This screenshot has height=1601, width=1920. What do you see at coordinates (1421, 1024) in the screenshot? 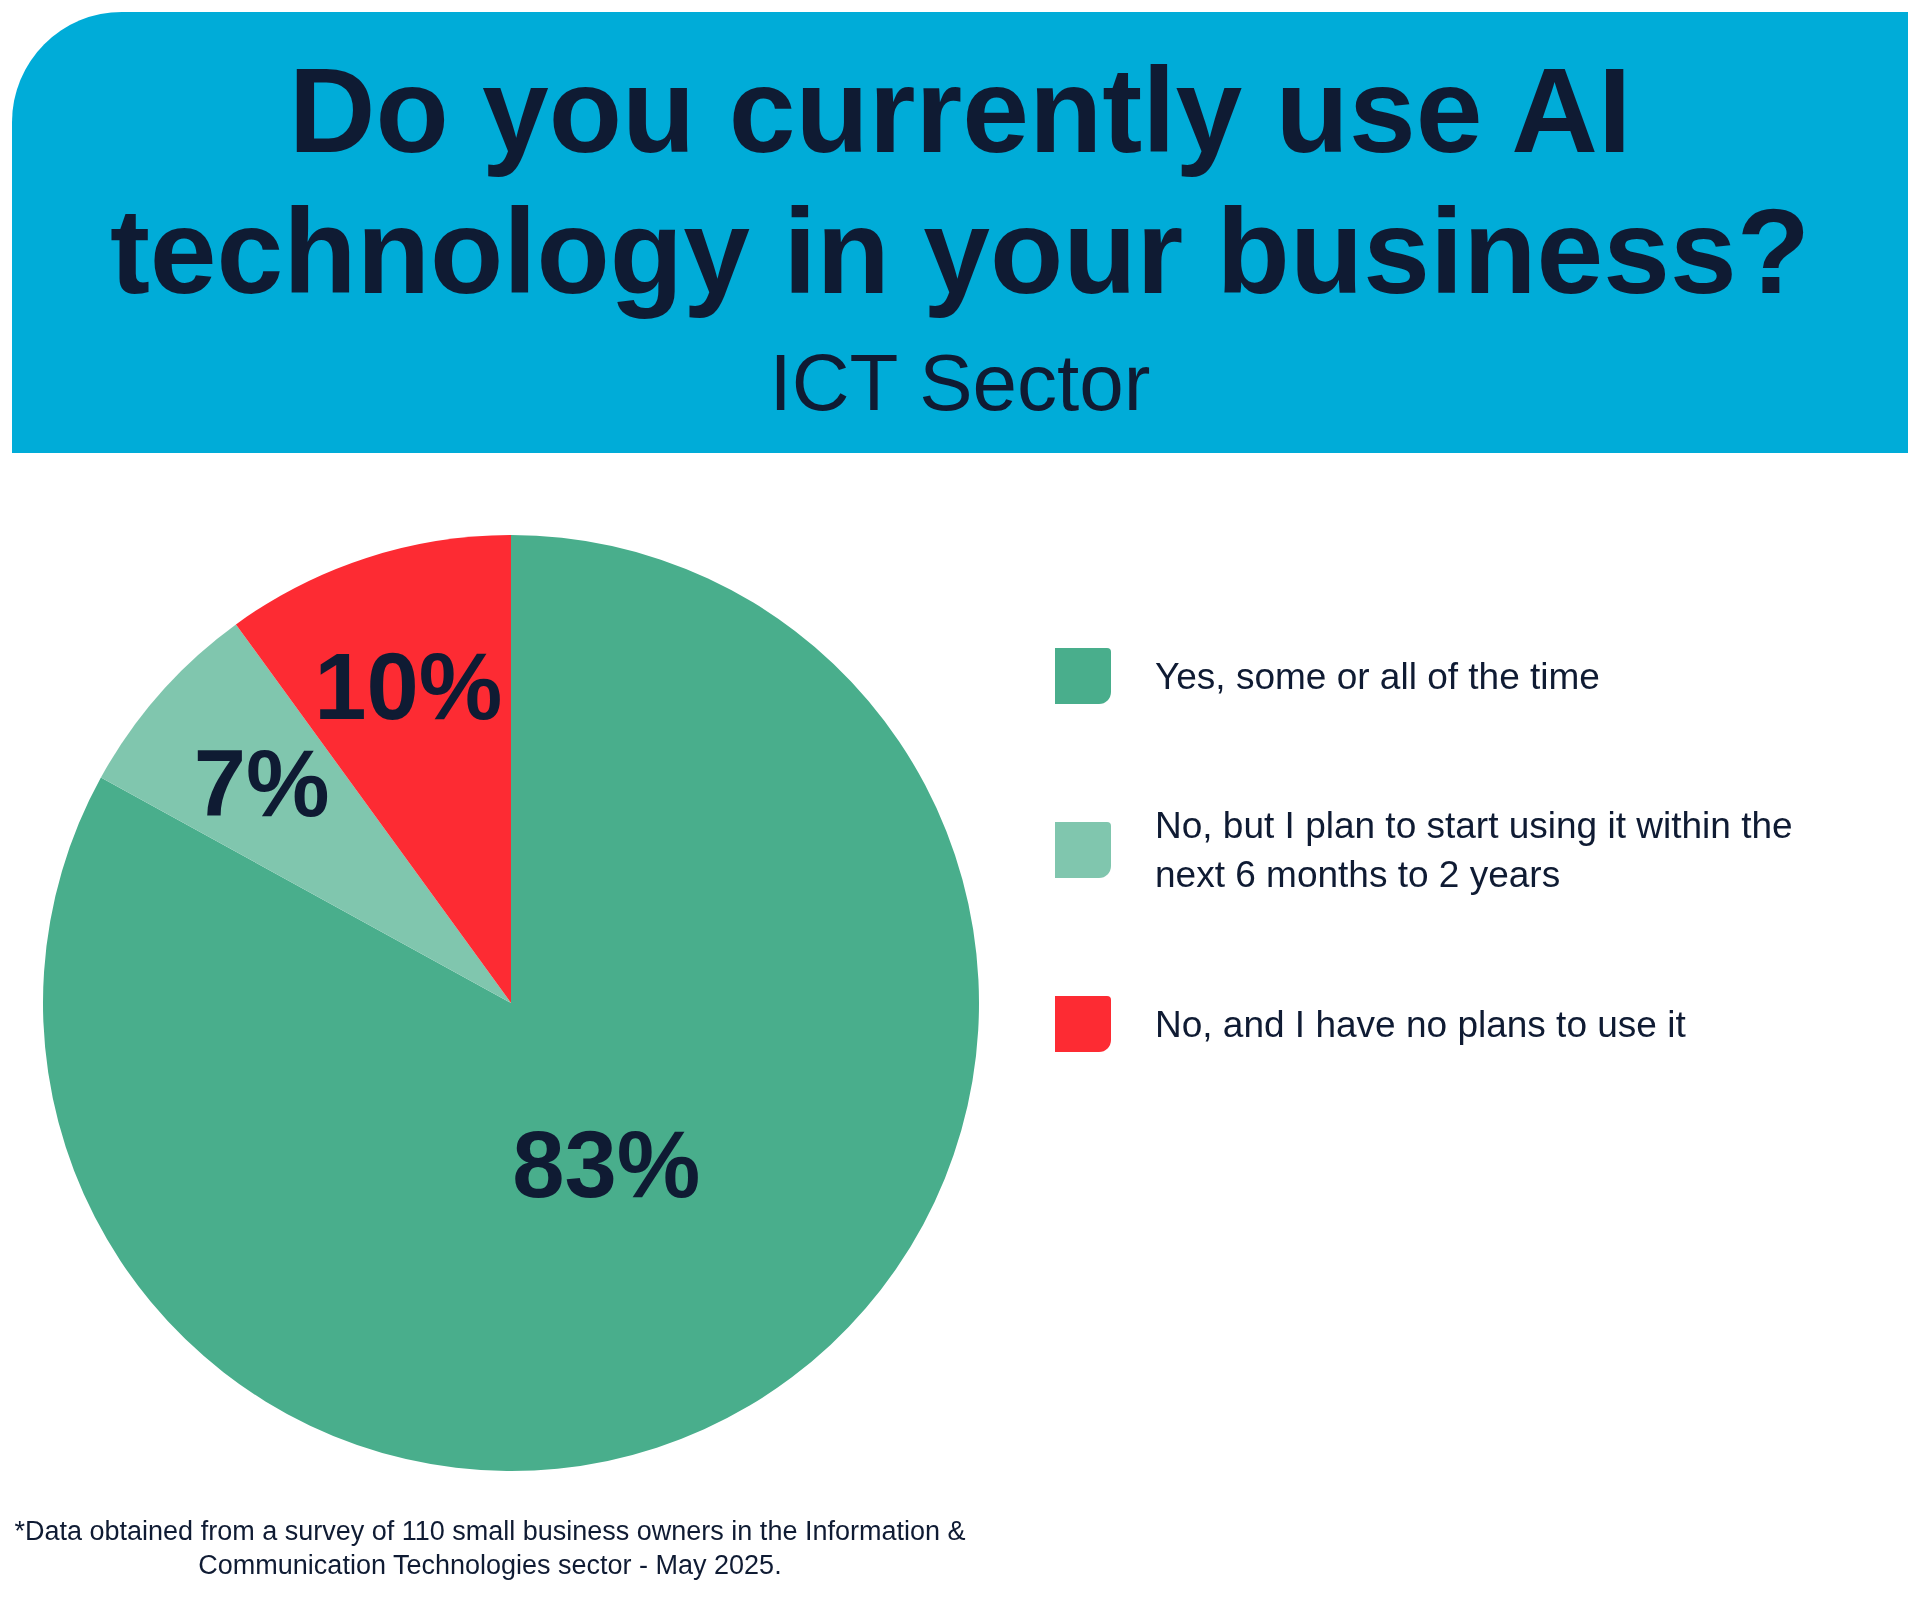
I see `legend-label: No, and I have no plans to use it` at bounding box center [1421, 1024].